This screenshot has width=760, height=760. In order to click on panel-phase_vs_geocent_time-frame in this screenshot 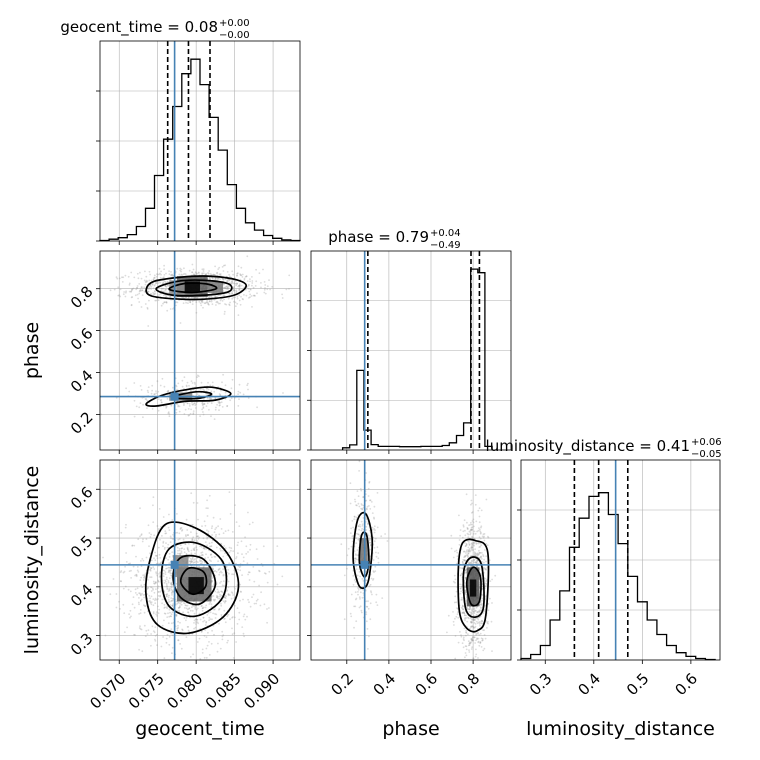, I will do `click(200, 350)`.